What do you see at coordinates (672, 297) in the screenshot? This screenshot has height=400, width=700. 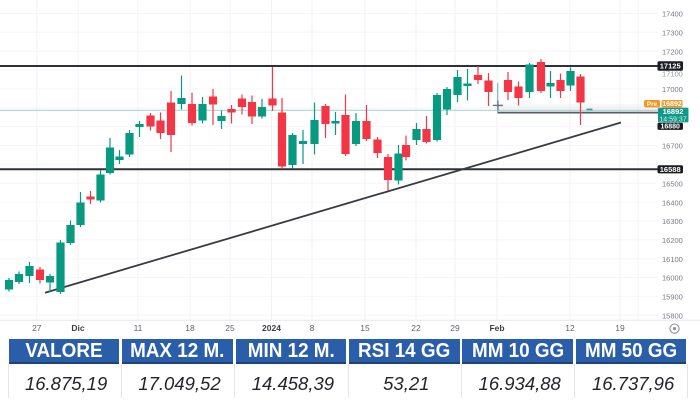 I see `svg-text: 15900` at bounding box center [672, 297].